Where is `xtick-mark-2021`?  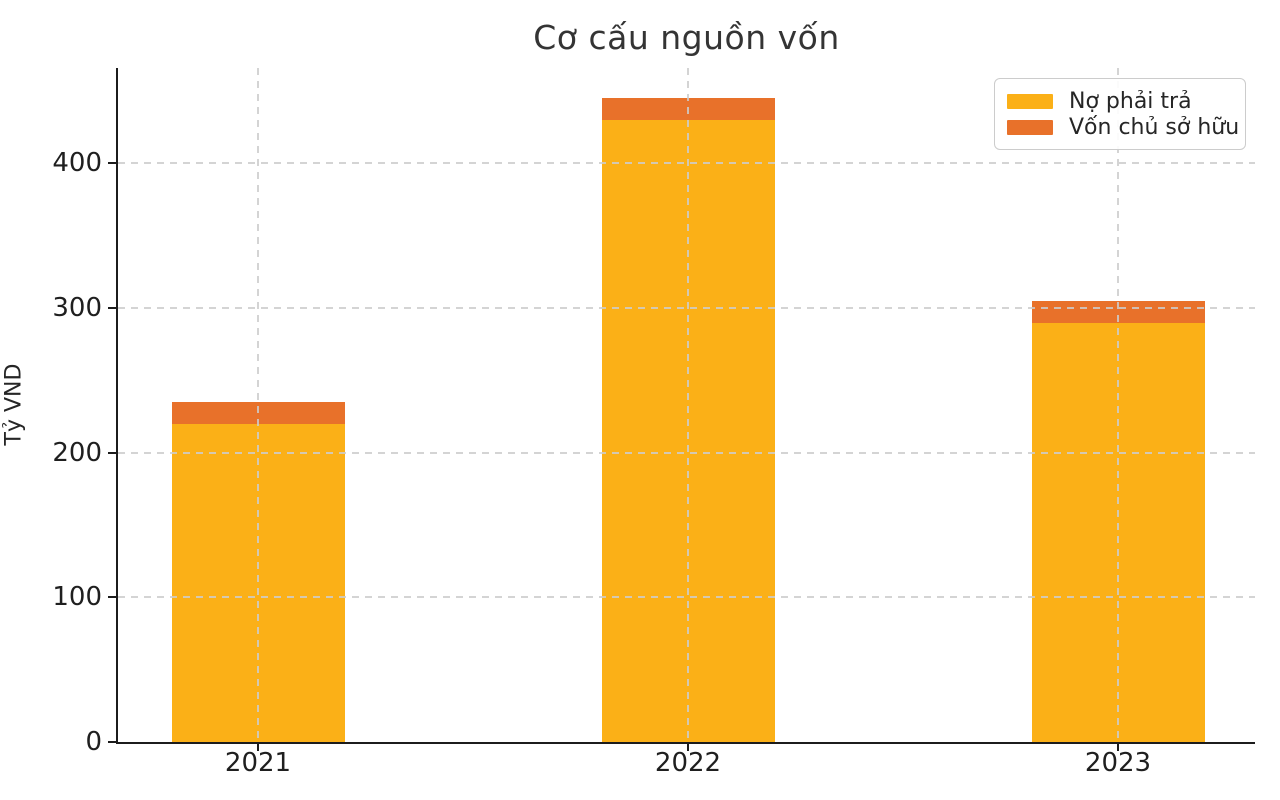
xtick-mark-2021 is located at coordinates (258, 747).